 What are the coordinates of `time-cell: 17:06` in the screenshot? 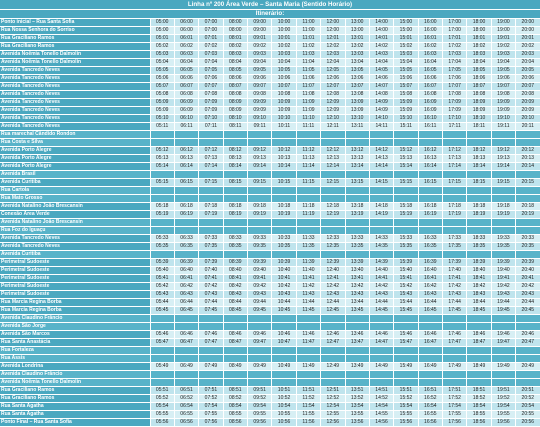 It's located at (455, 78).